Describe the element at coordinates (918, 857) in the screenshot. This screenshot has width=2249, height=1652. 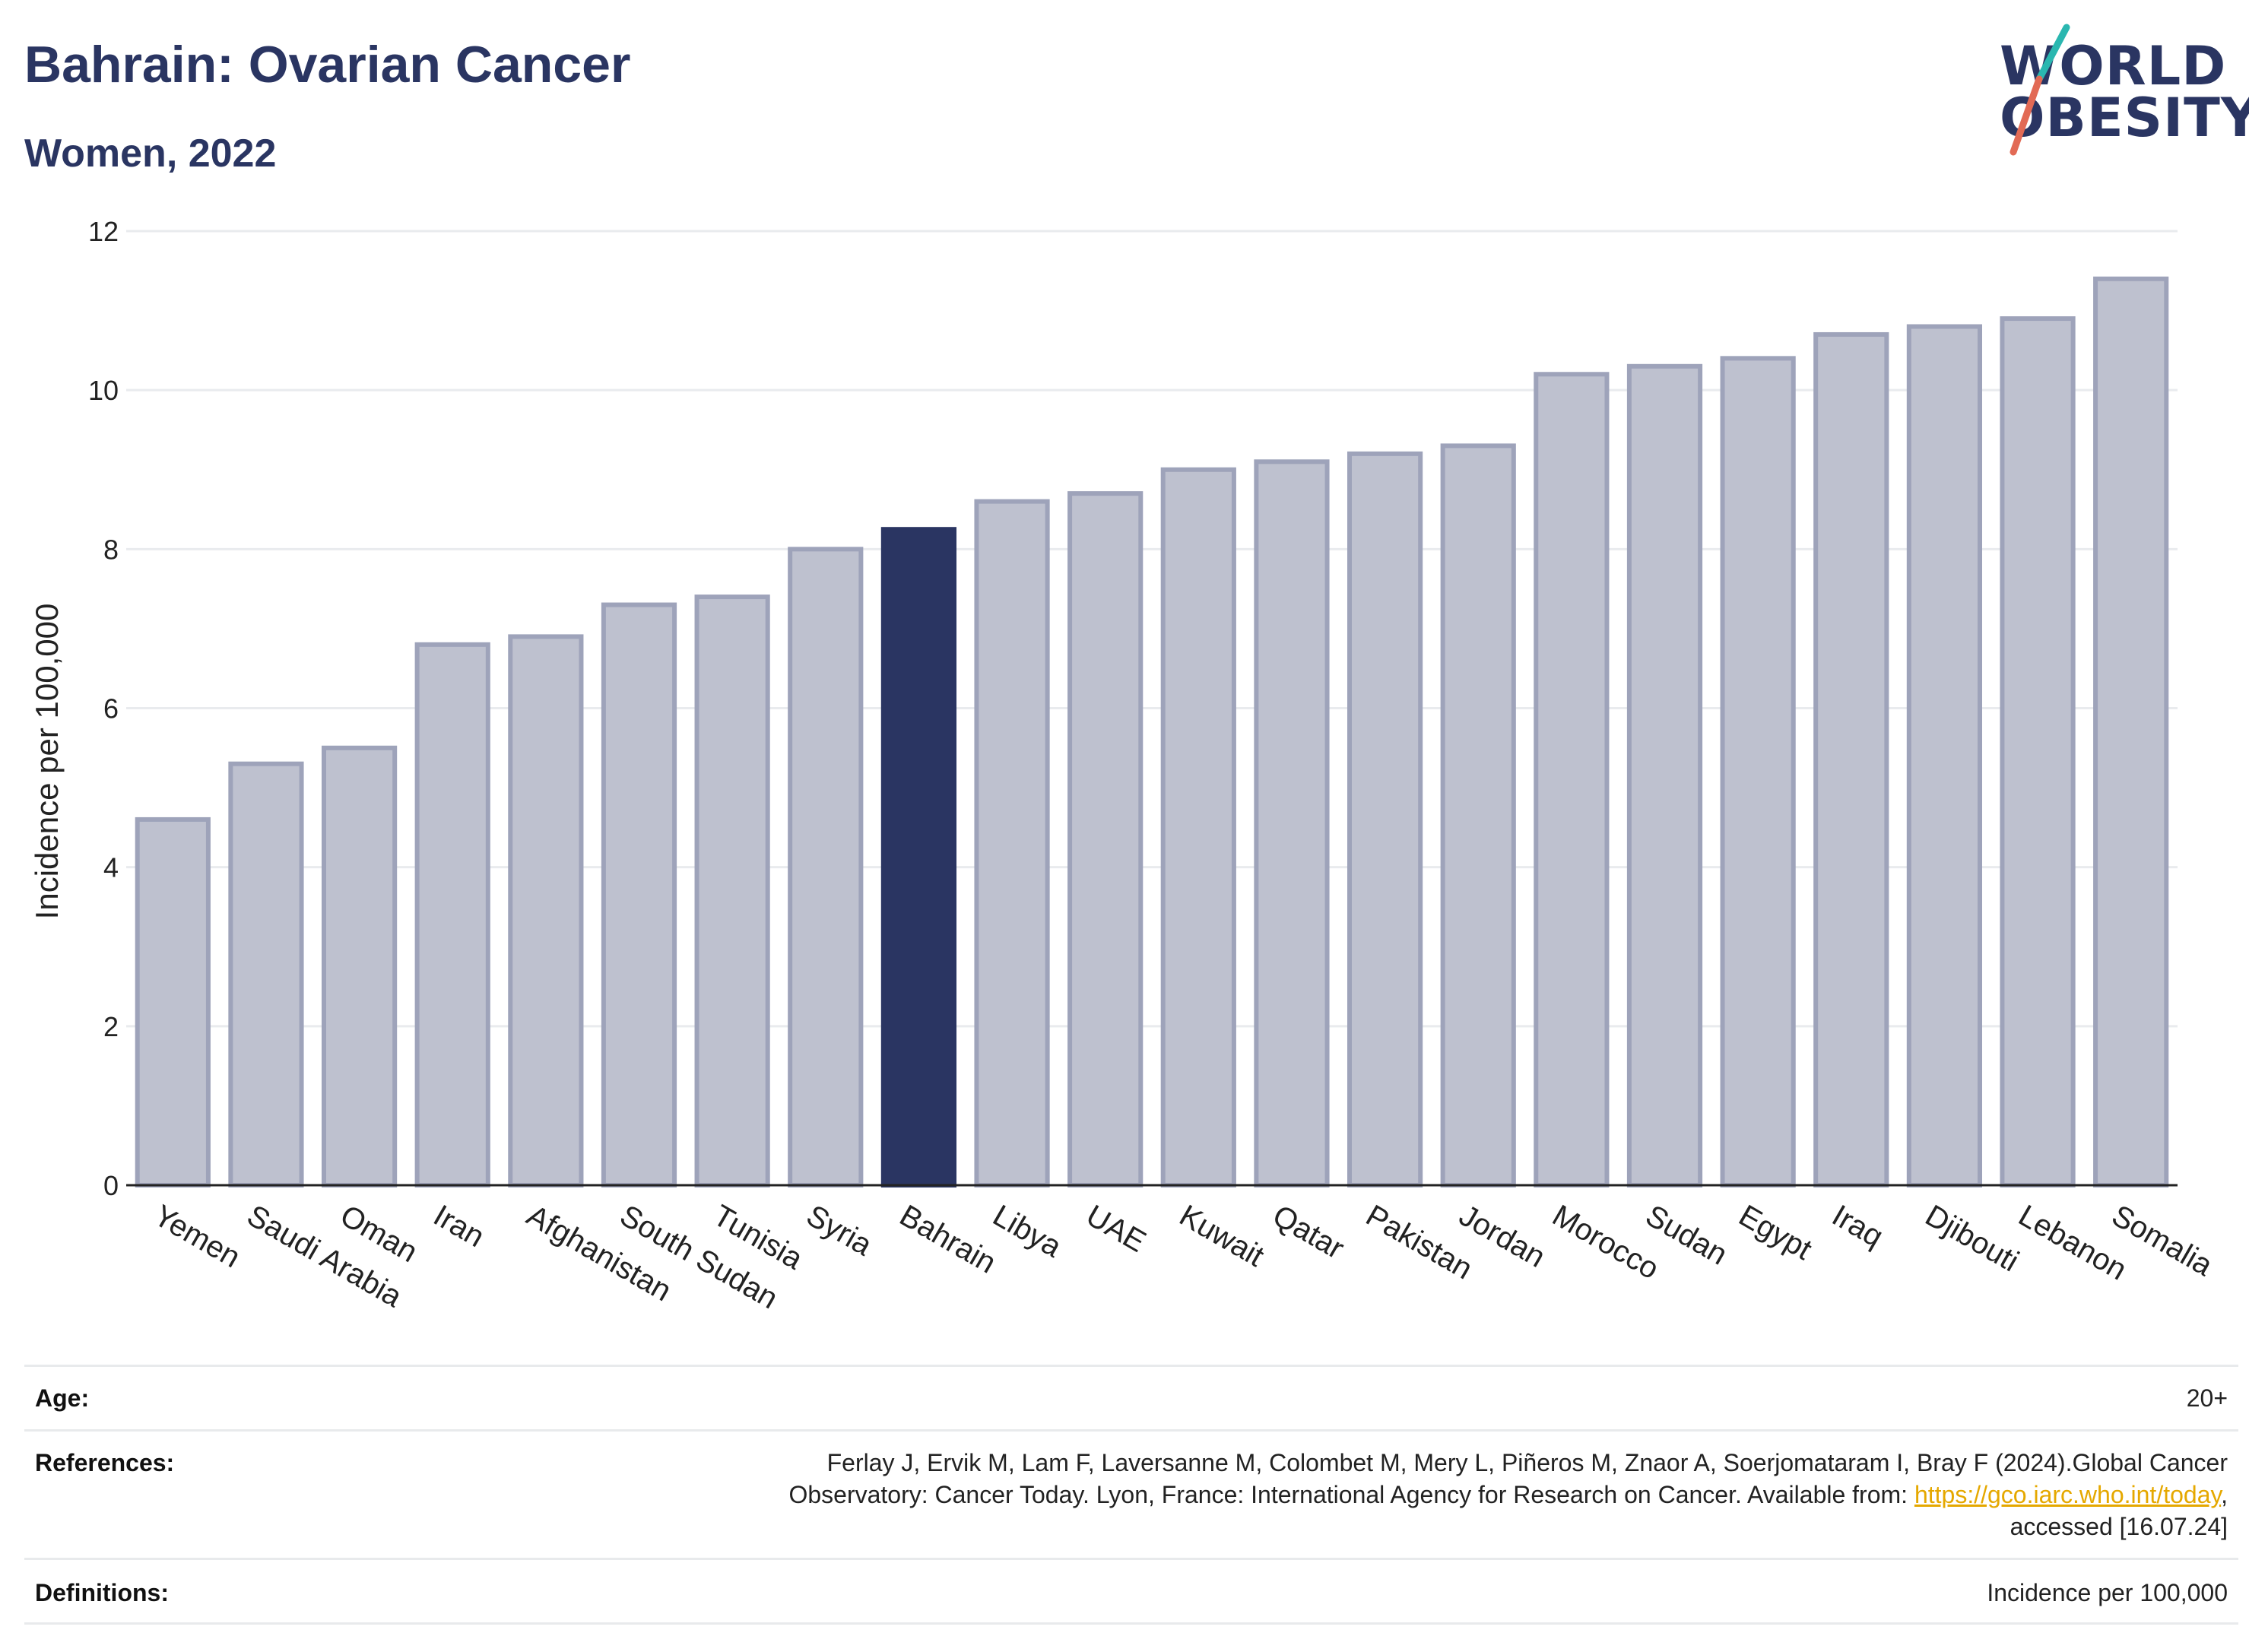
I see `bar-bahrain` at that location.